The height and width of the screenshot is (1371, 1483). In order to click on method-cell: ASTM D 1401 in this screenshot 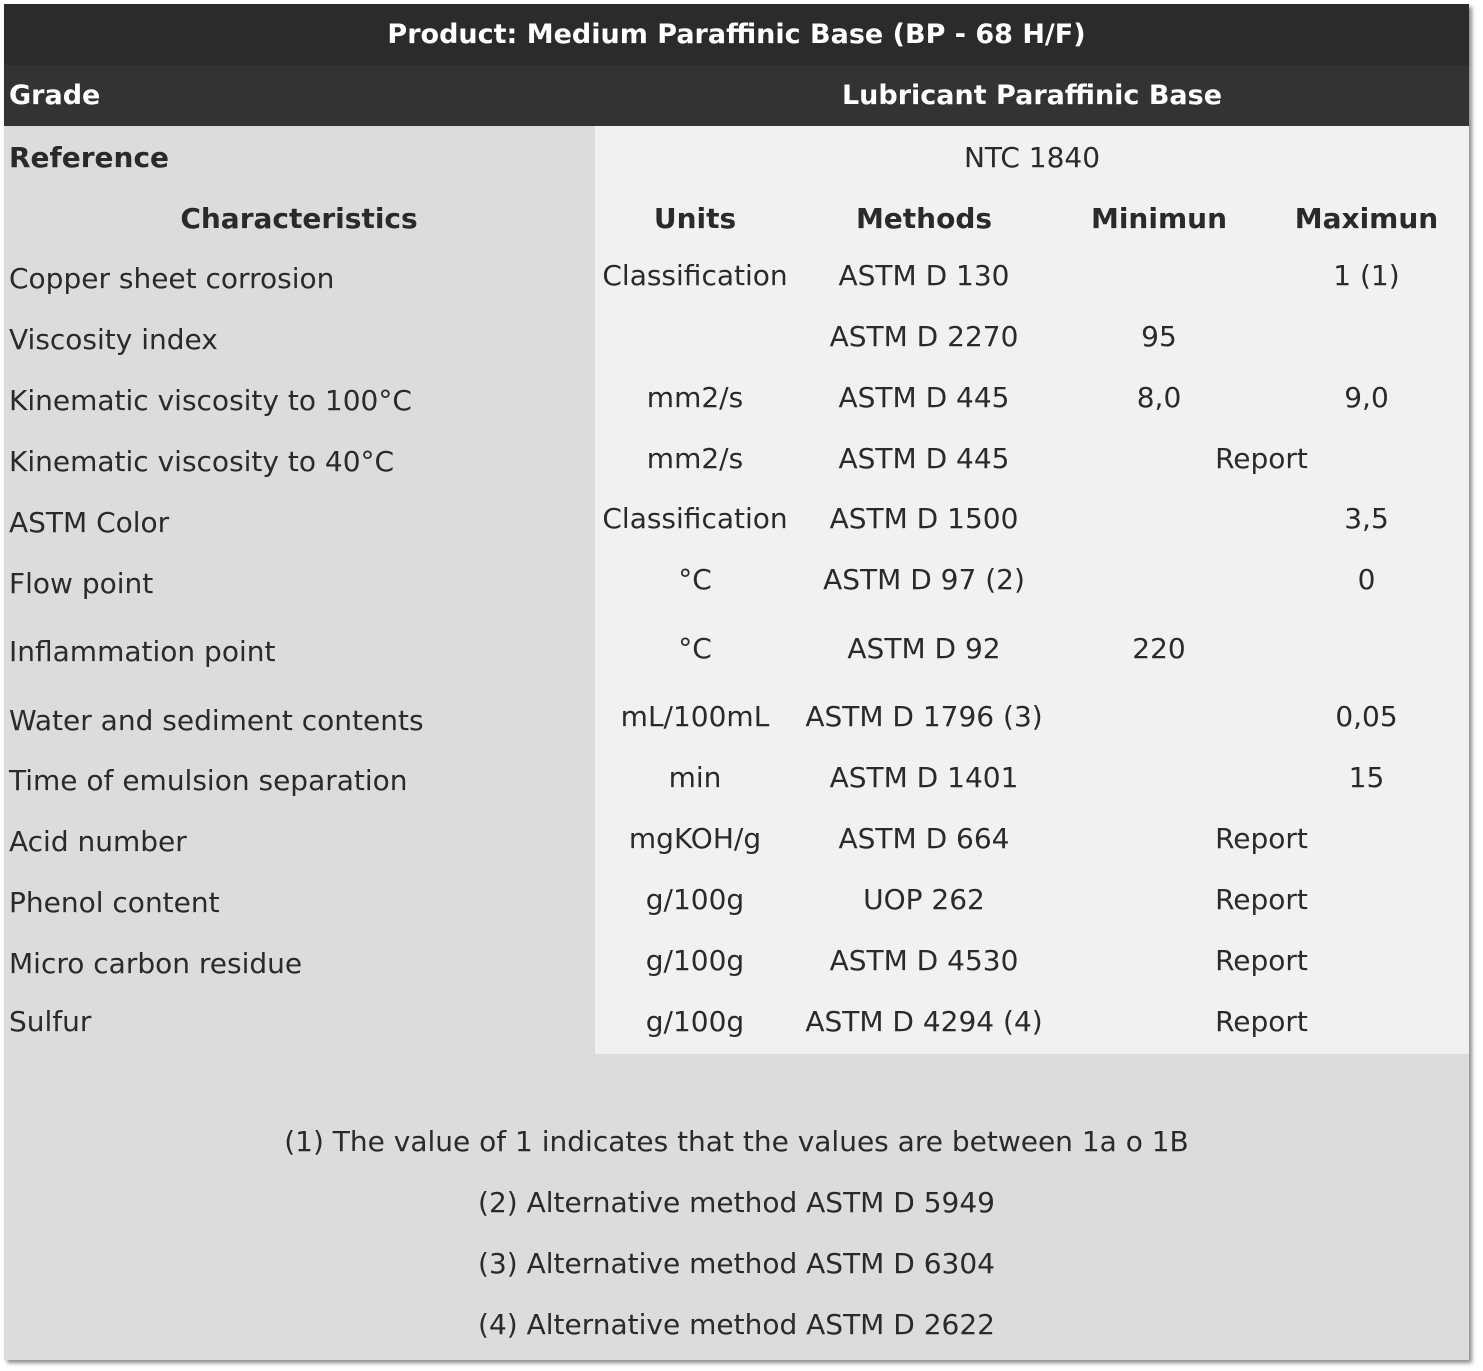, I will do `click(924, 777)`.